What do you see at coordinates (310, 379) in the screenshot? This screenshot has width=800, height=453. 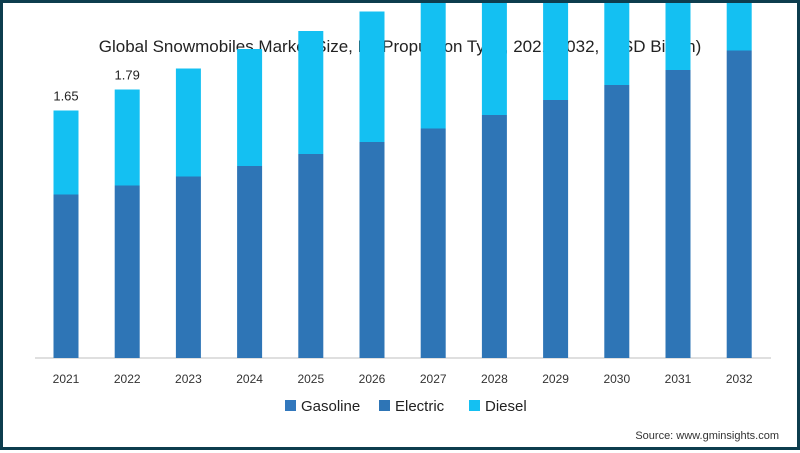 I see `x-tick-label: 2025` at bounding box center [310, 379].